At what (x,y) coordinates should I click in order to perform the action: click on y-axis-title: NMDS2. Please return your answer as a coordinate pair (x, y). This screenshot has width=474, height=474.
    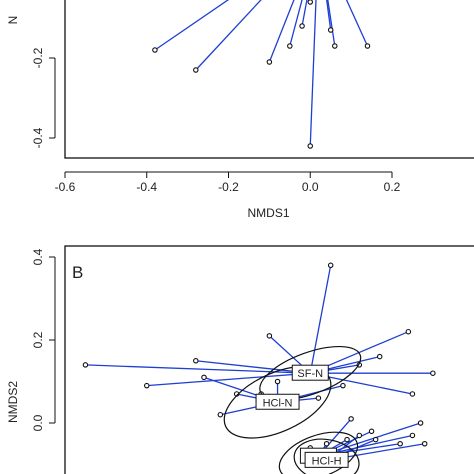
    Looking at the image, I should click on (13, 402).